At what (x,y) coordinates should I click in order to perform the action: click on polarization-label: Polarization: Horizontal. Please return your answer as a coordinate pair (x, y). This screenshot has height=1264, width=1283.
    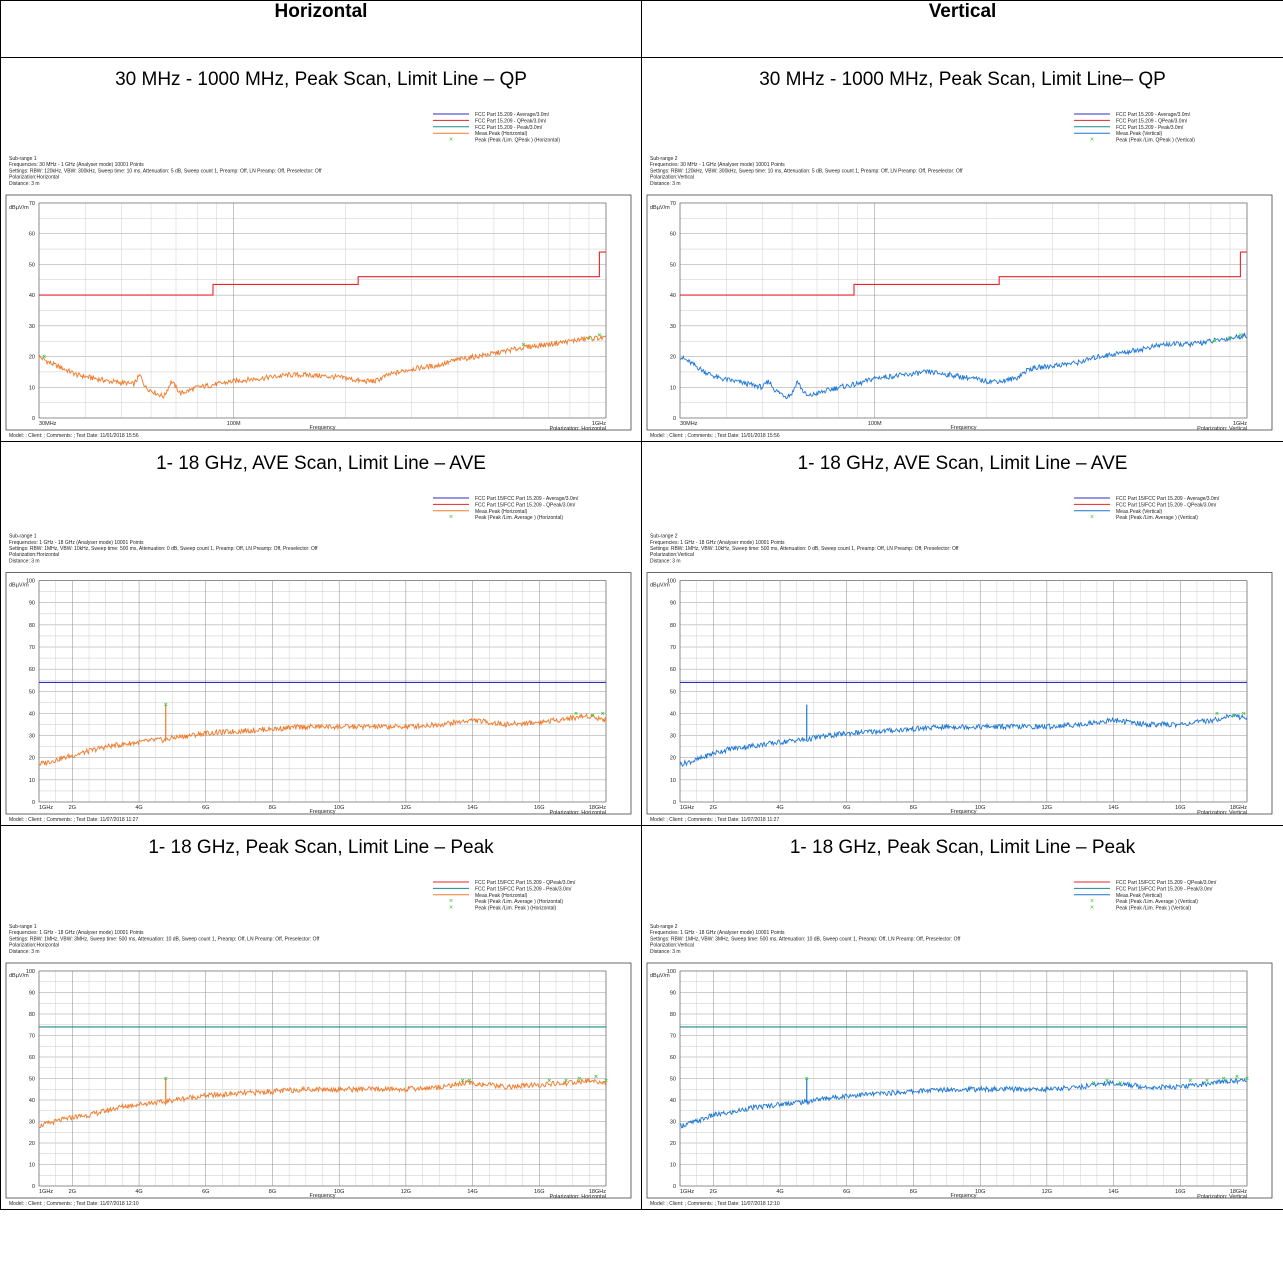
    Looking at the image, I should click on (577, 813).